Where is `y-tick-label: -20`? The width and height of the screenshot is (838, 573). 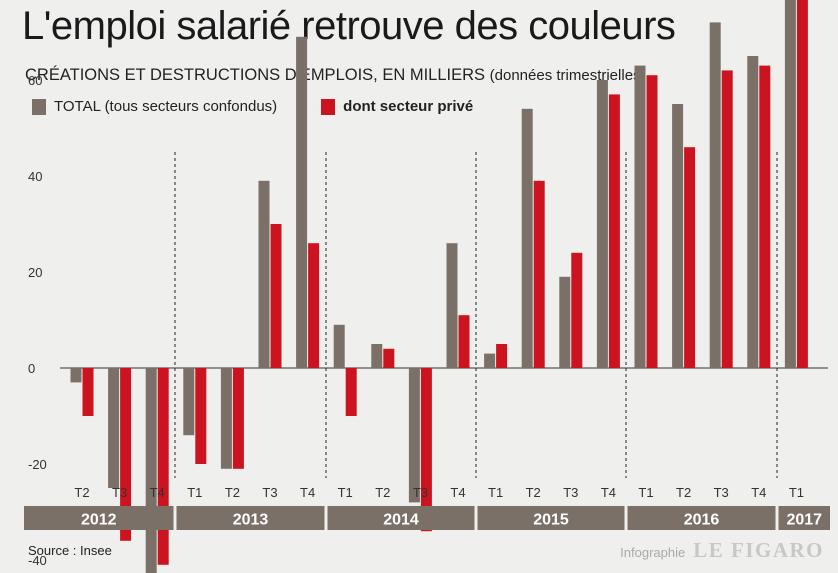
y-tick-label: -20 is located at coordinates (37, 464).